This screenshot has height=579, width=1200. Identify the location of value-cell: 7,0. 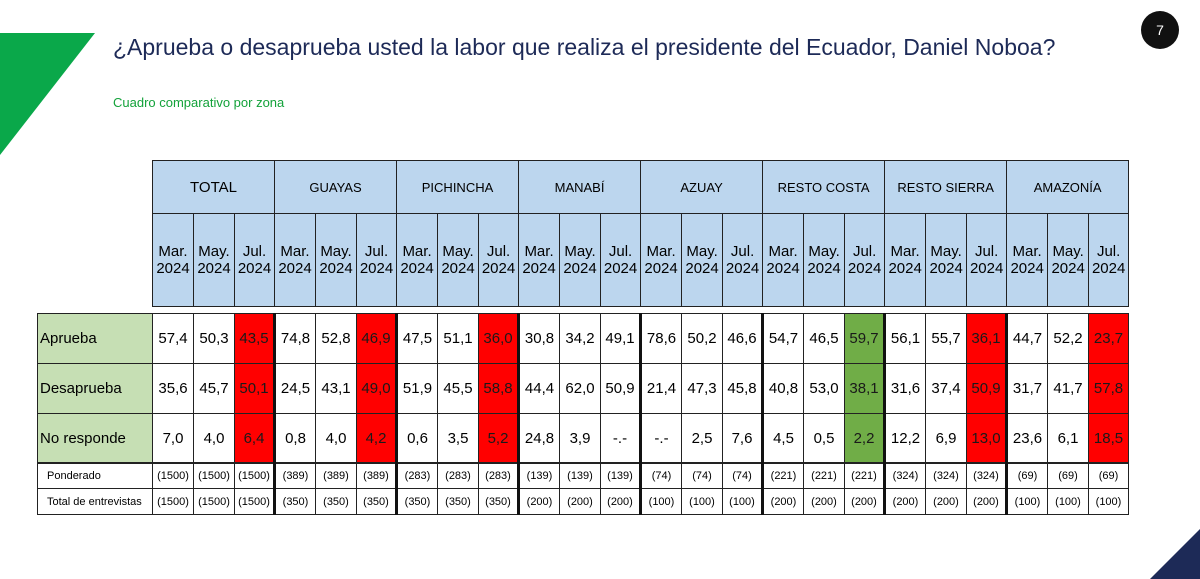
(173, 438).